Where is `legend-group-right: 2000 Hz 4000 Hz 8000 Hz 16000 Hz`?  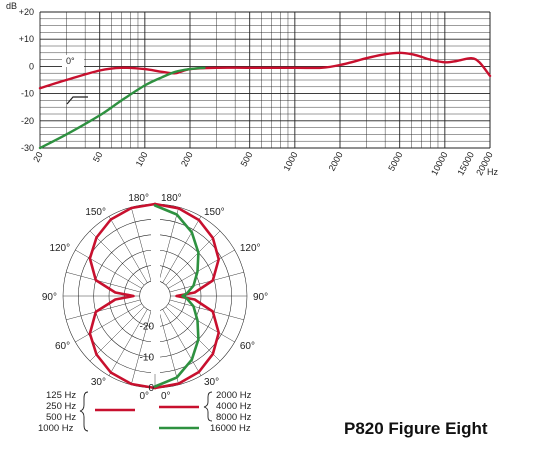 legend-group-right: 2000 Hz 4000 Hz 8000 Hz 16000 Hz is located at coordinates (205, 412).